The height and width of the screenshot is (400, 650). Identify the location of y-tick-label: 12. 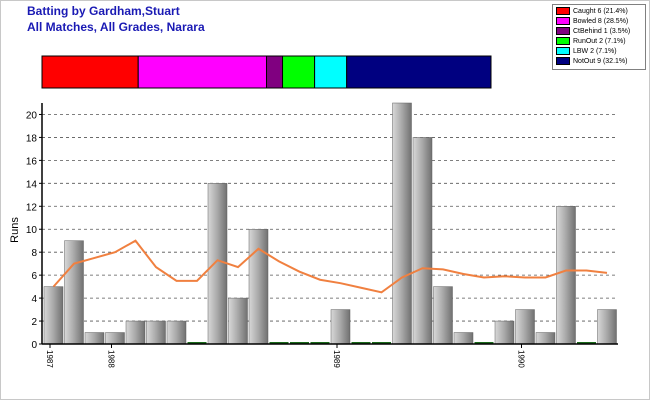
(32, 207).